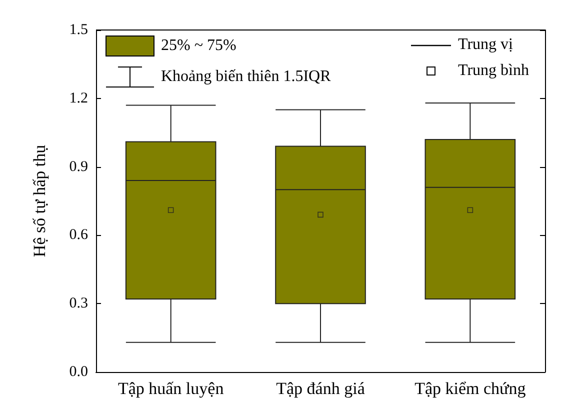 The width and height of the screenshot is (571, 419). What do you see at coordinates (78, 98) in the screenshot?
I see `y-tick-label: 1.2` at bounding box center [78, 98].